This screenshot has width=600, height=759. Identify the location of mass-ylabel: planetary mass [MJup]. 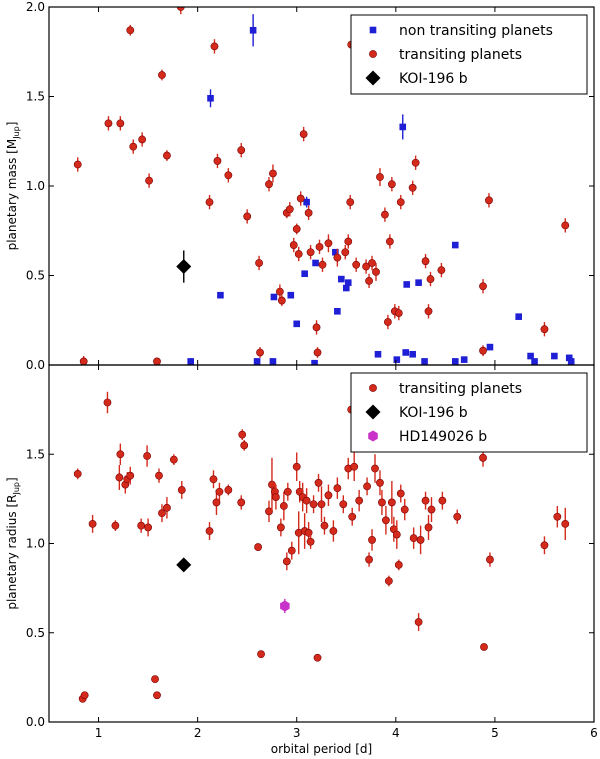
(13, 186).